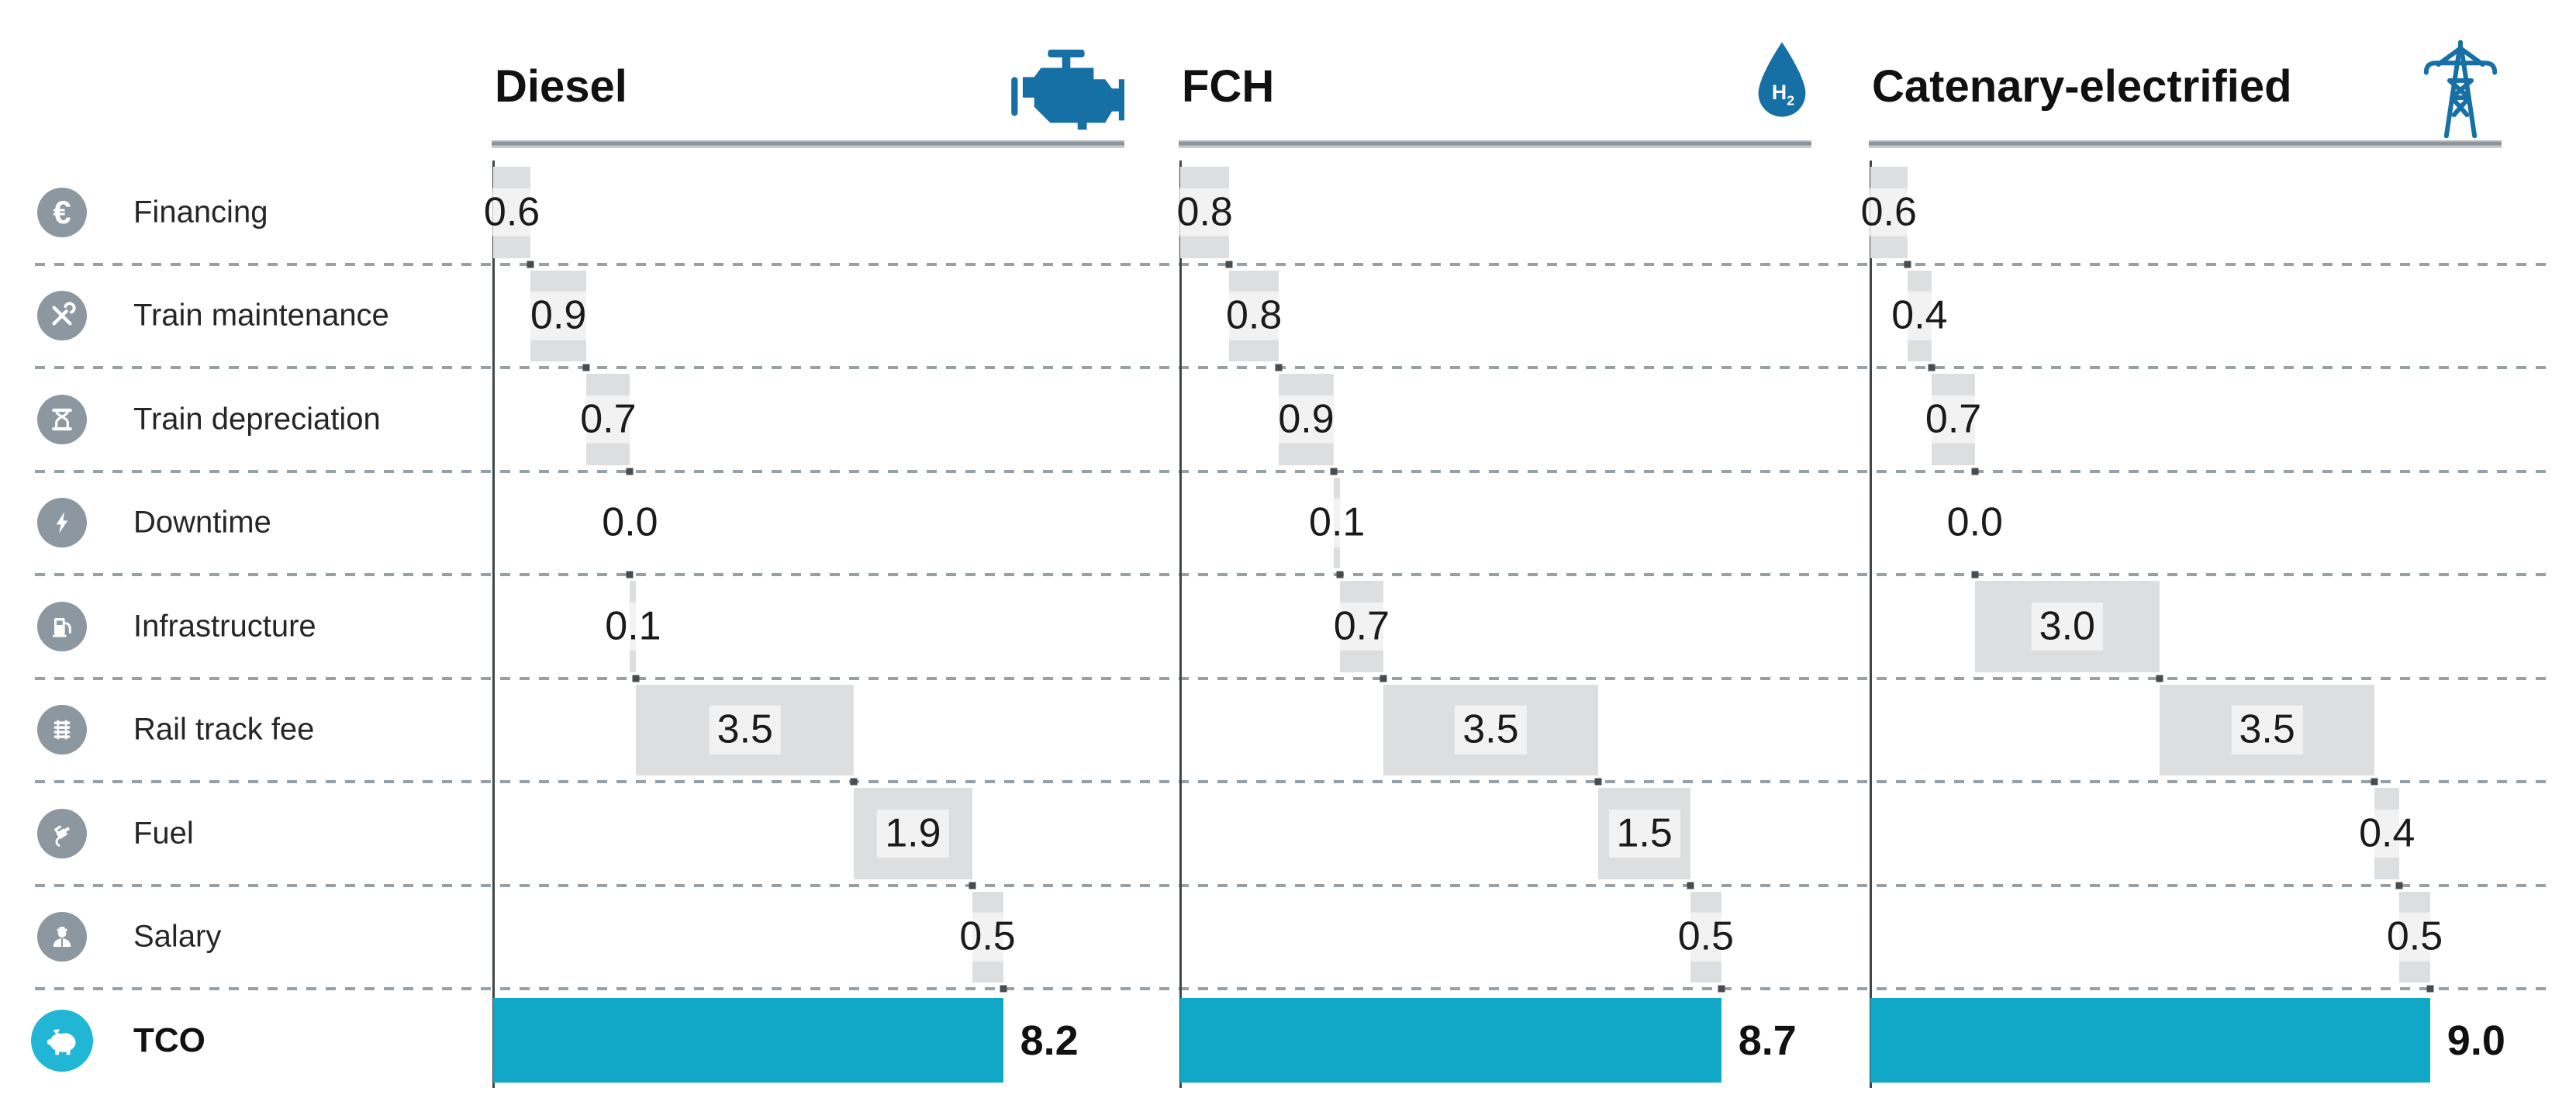 This screenshot has height=1119, width=2576. Describe the element at coordinates (1644, 833) in the screenshot. I see `segment-value-label: 1.5` at that location.